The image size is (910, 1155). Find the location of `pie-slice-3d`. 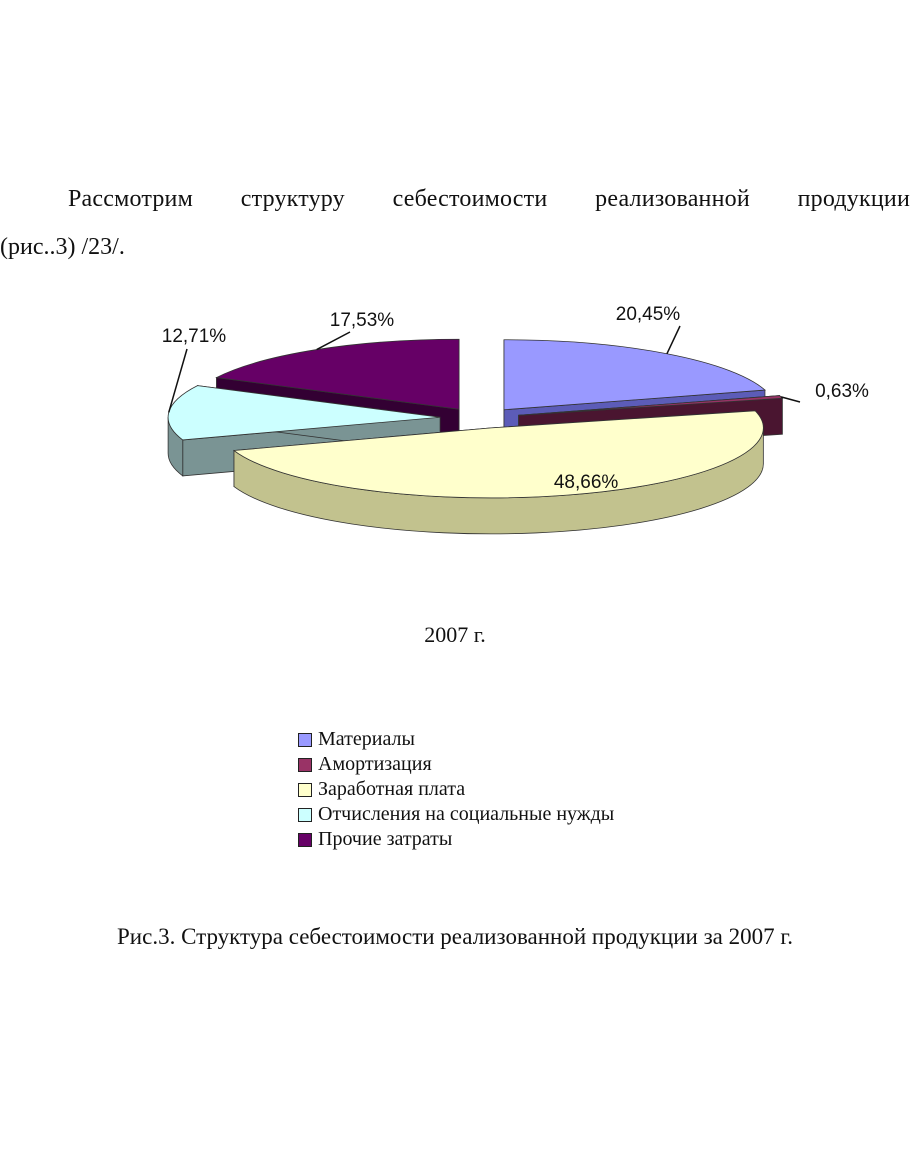

pie-slice-3d is located at coordinates (498, 472).